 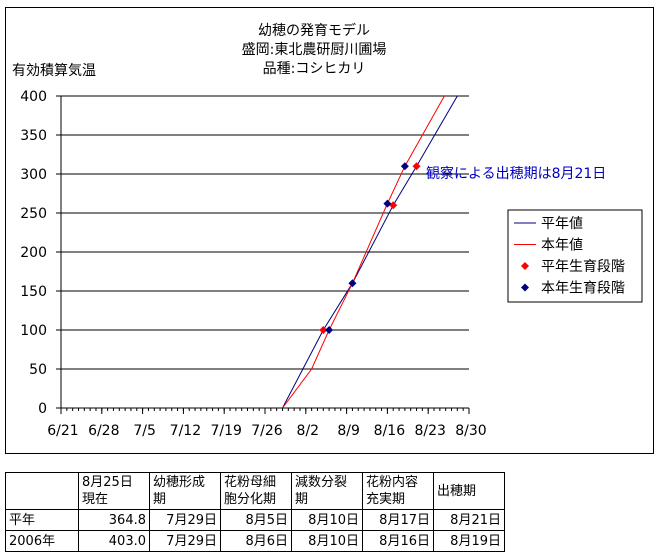 What do you see at coordinates (516, 173) in the screenshot?
I see `heading-date-annotation: 観察による出穂期は8月21日` at bounding box center [516, 173].